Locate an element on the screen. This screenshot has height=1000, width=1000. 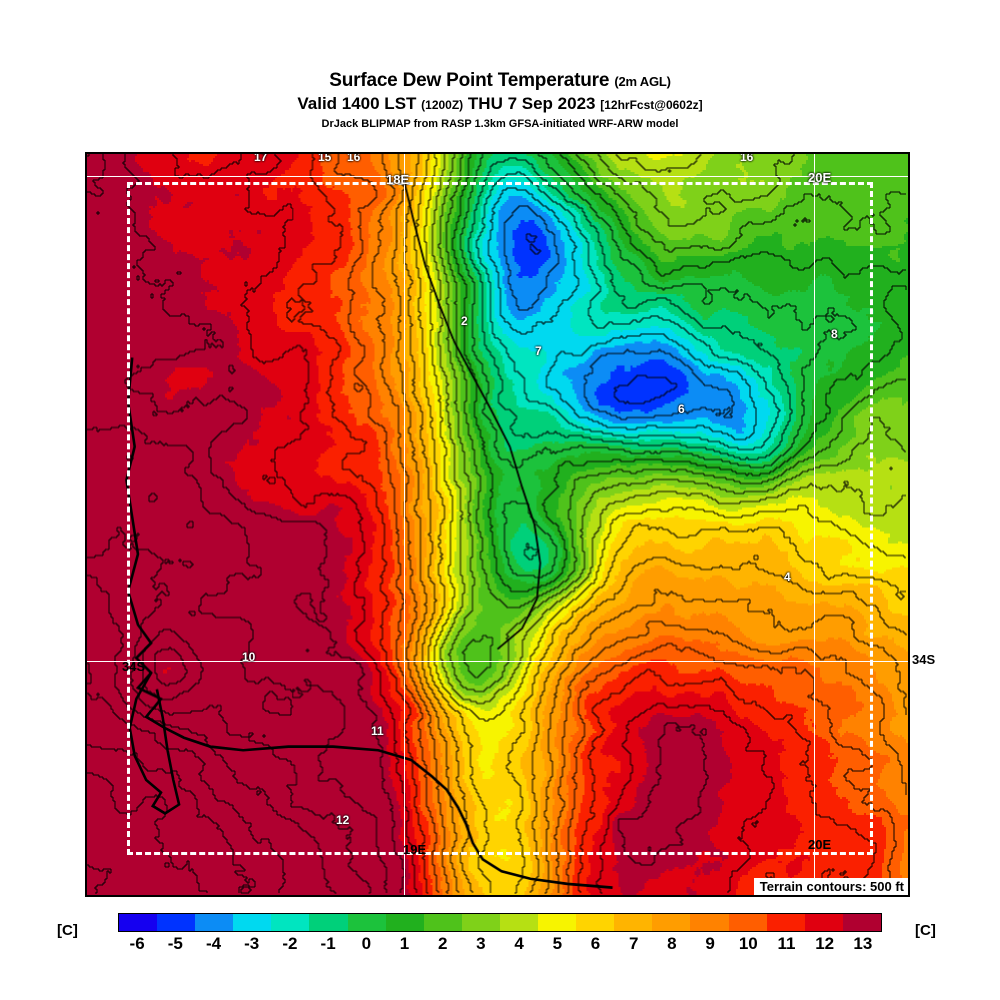
valid-time: Valid 1400 LST is located at coordinates (357, 103).